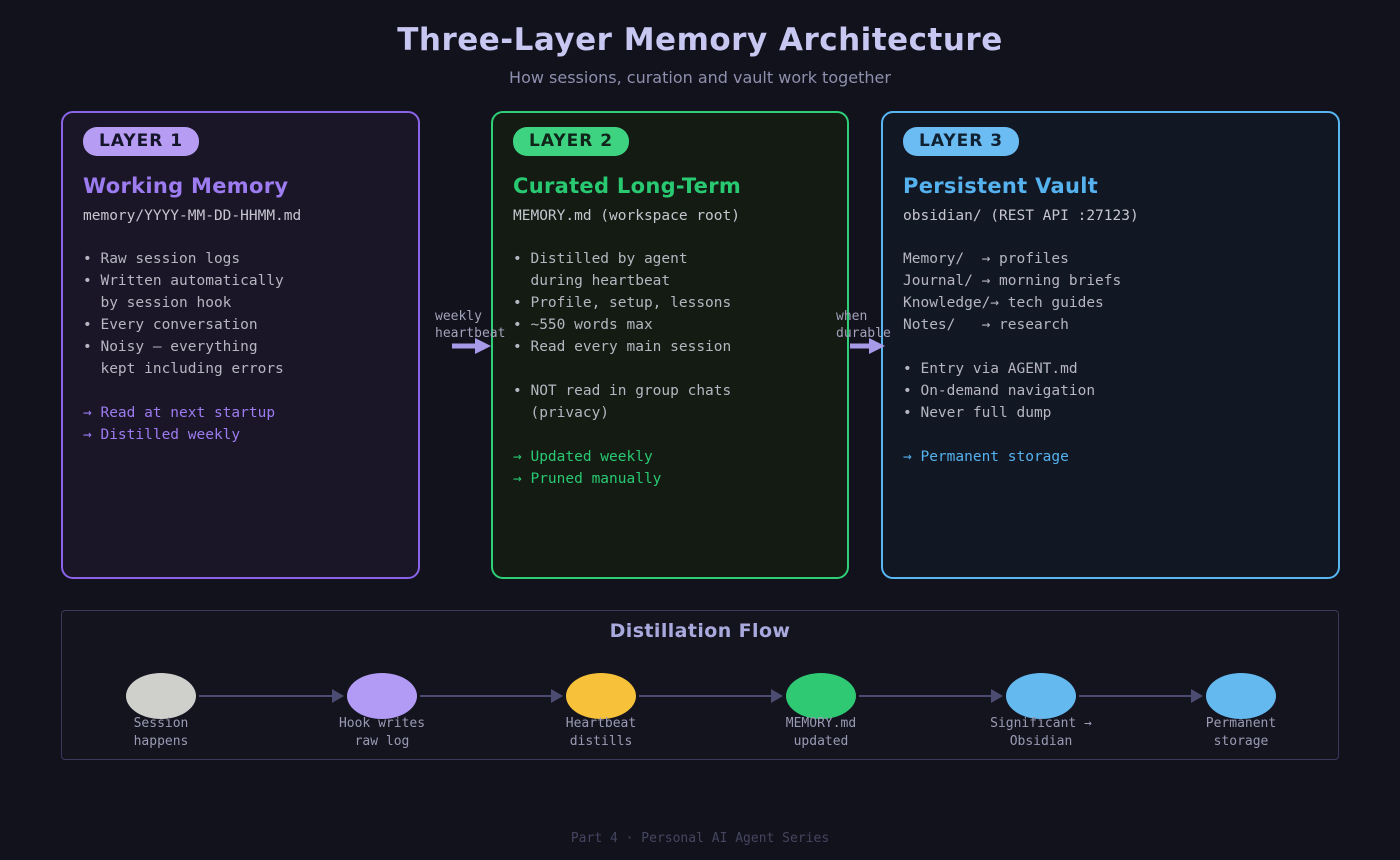 The height and width of the screenshot is (860, 1400). Describe the element at coordinates (961, 141) in the screenshot. I see `layer3-badge: LAYER 3` at that location.